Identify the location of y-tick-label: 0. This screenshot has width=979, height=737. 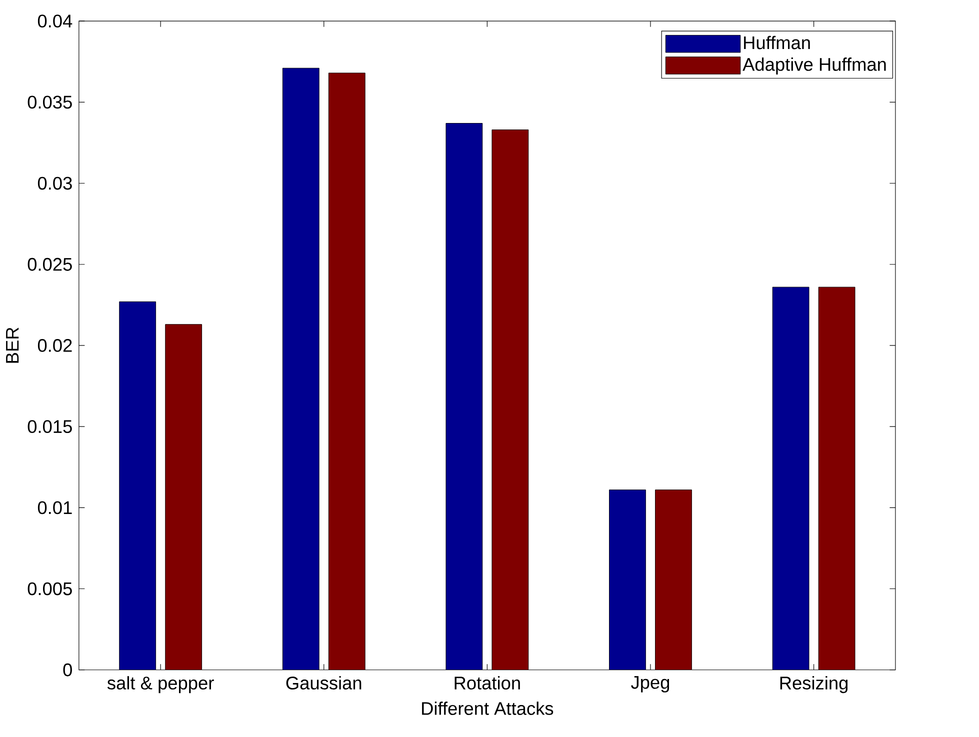
(67, 669).